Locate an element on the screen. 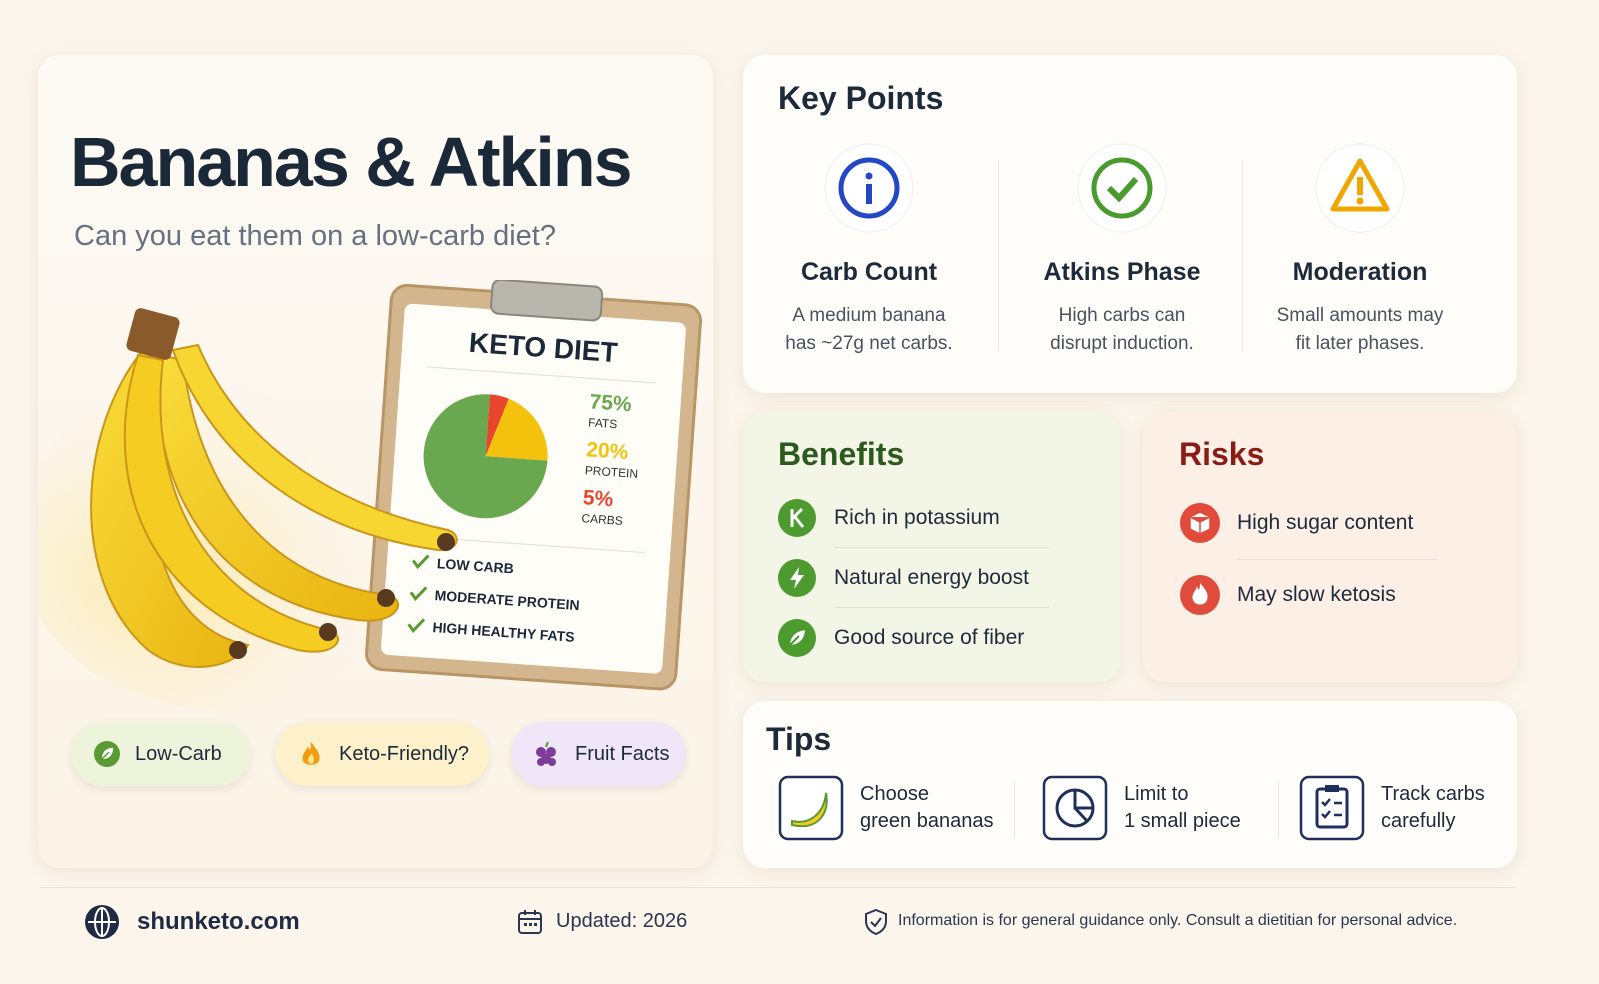 This screenshot has height=984, width=1599. pie-name: CARBS is located at coordinates (602, 519).